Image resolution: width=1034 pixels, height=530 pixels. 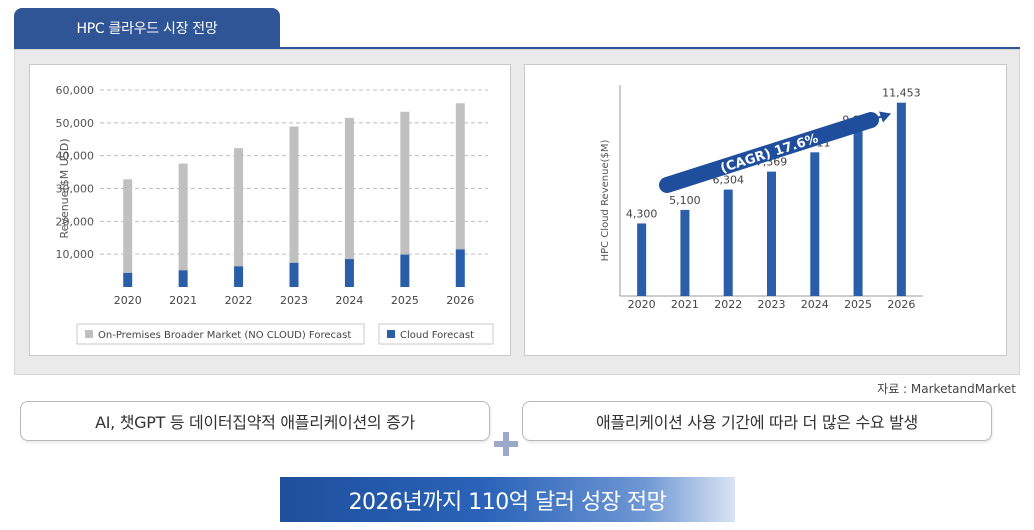 I want to click on header-title: HPC 클라우드 시장 전망, so click(x=147, y=29).